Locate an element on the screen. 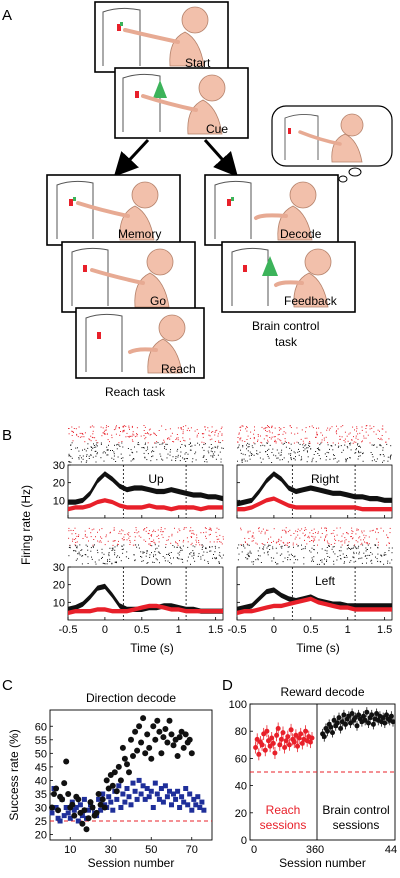  frame-label: Memory is located at coordinates (139, 234).